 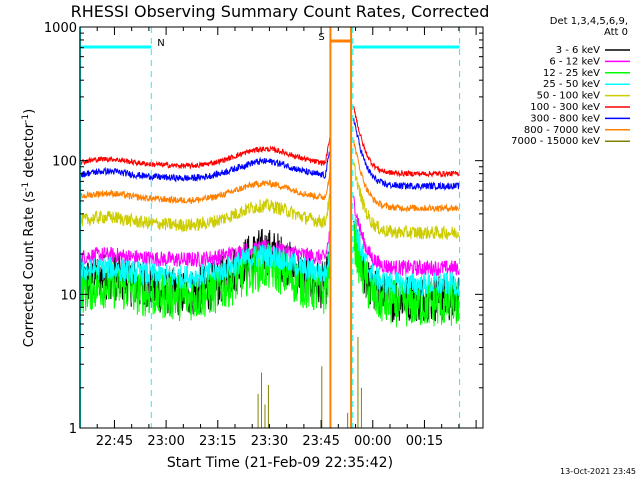 What do you see at coordinates (114, 441) in the screenshot?
I see `x-tick-label: 22:45` at bounding box center [114, 441].